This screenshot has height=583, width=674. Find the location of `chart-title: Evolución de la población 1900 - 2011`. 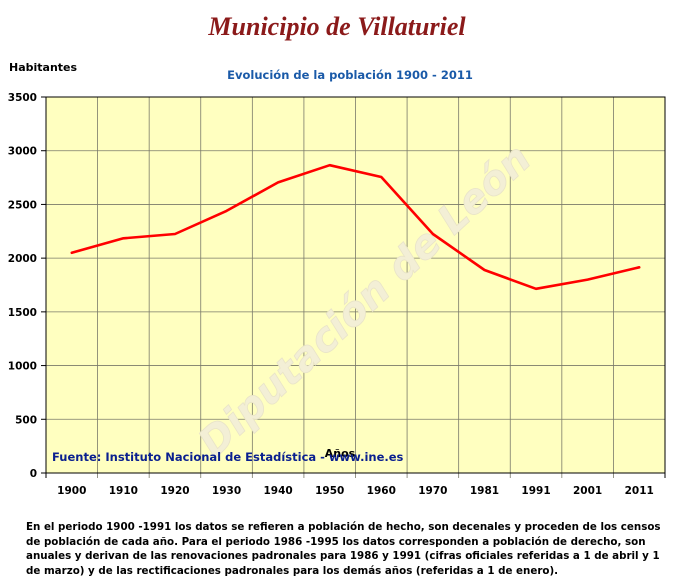

chart-title: Evolución de la población 1900 - 2011 is located at coordinates (350, 75).